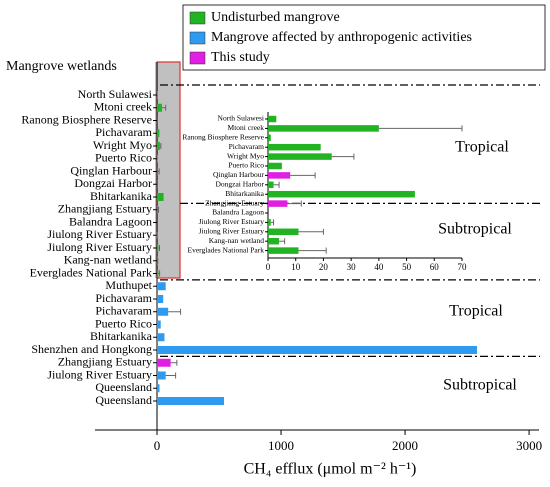  Describe the element at coordinates (529, 445) in the screenshot. I see `x-tick-label: 3000` at that location.